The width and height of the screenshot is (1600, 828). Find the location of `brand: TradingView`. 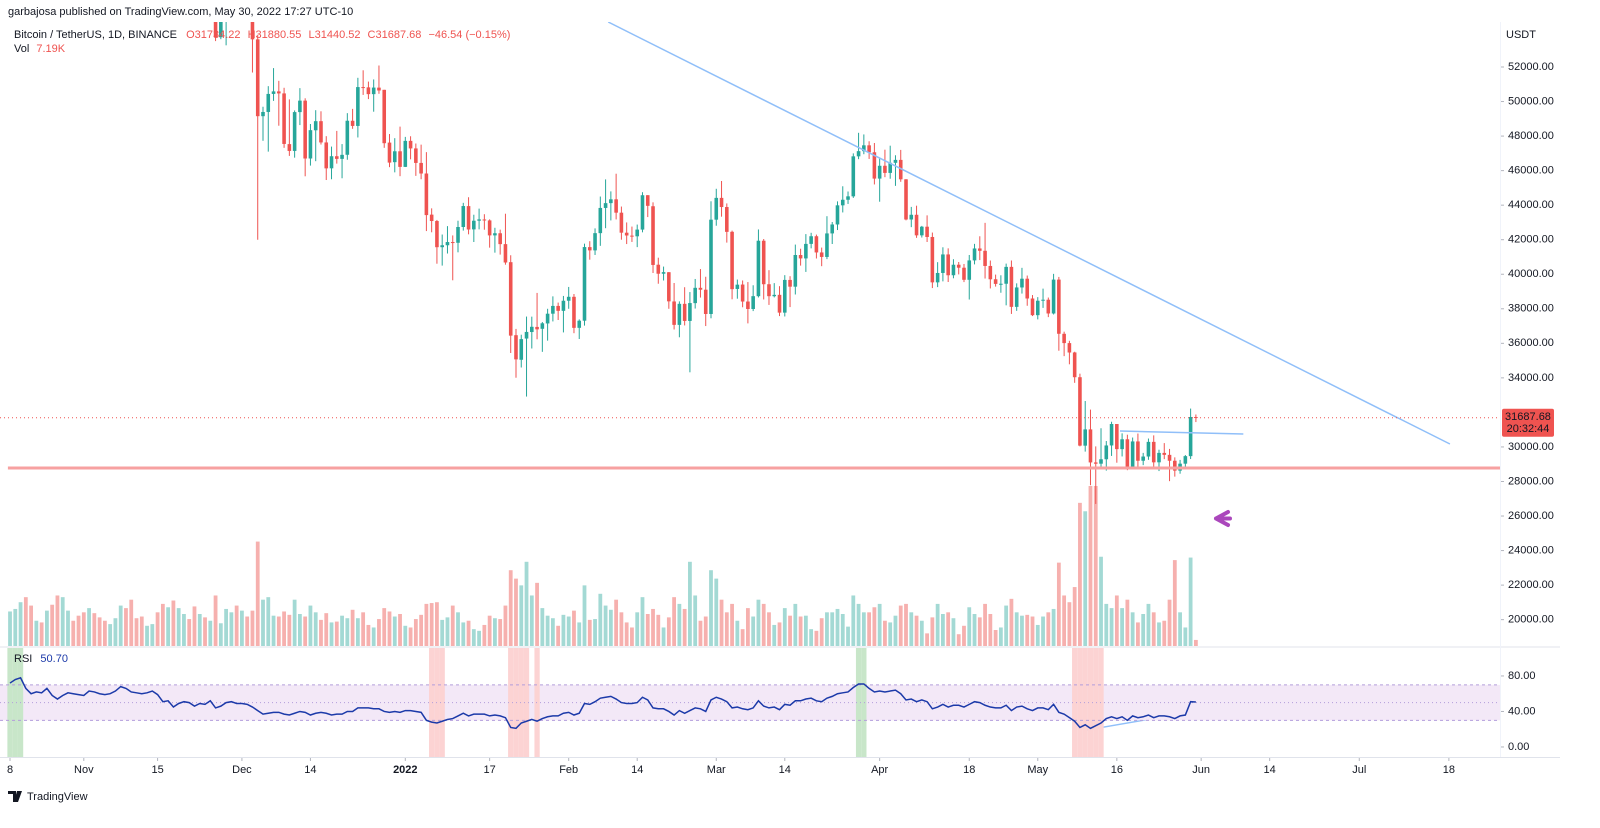

brand: TradingView is located at coordinates (57, 797).